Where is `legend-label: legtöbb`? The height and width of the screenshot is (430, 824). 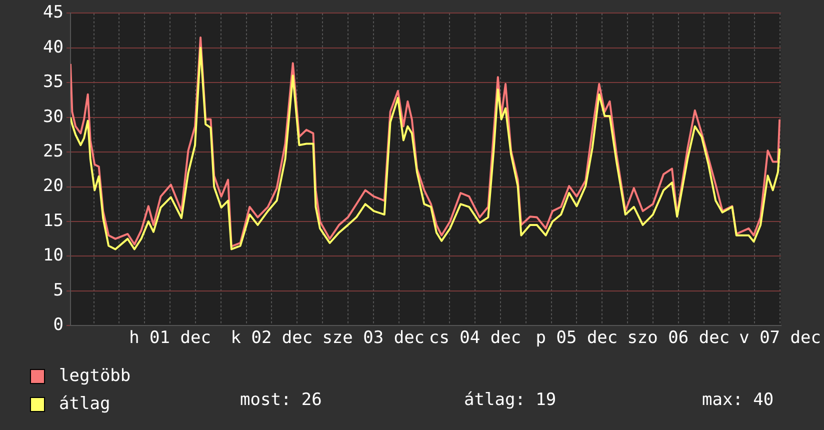
legend-label: legtöbb is located at coordinates (95, 376).